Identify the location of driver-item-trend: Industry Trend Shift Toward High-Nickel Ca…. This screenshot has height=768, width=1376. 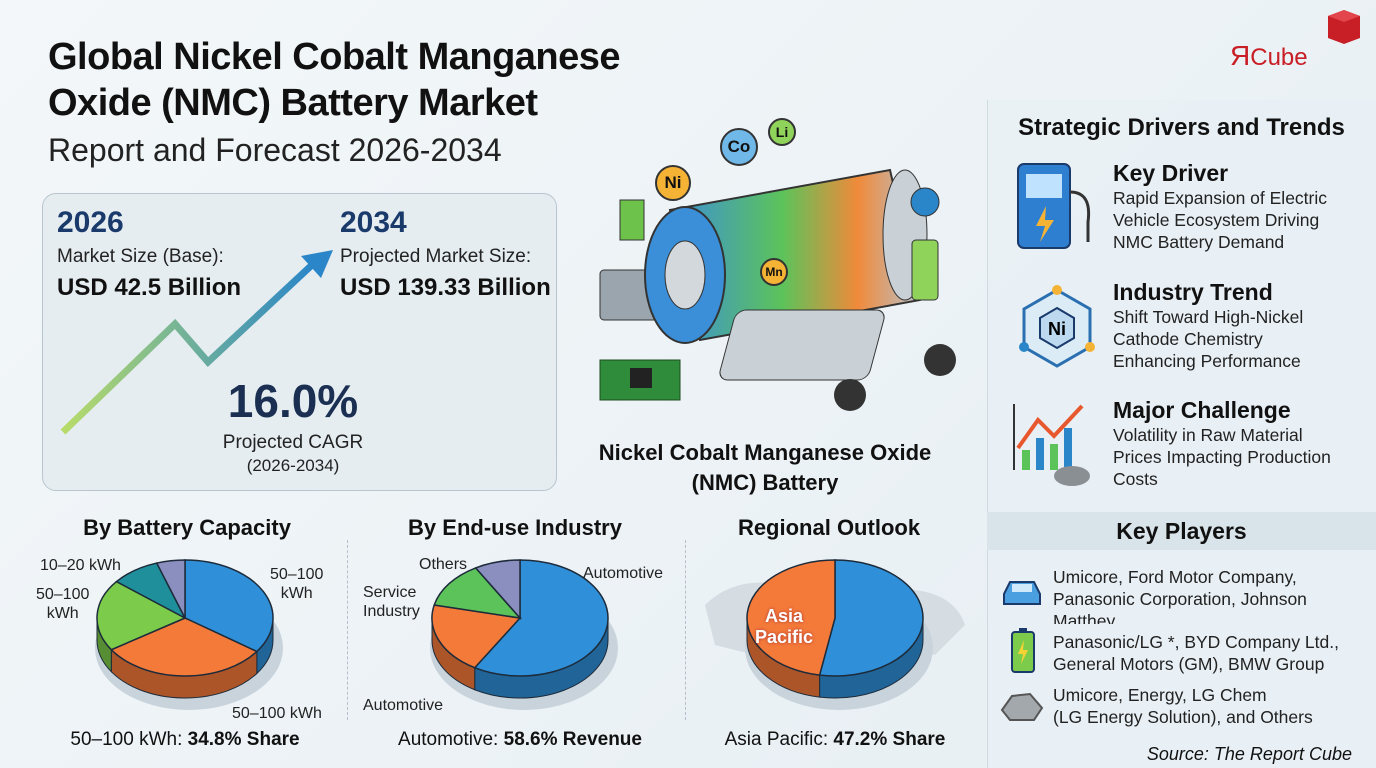
(1208, 325).